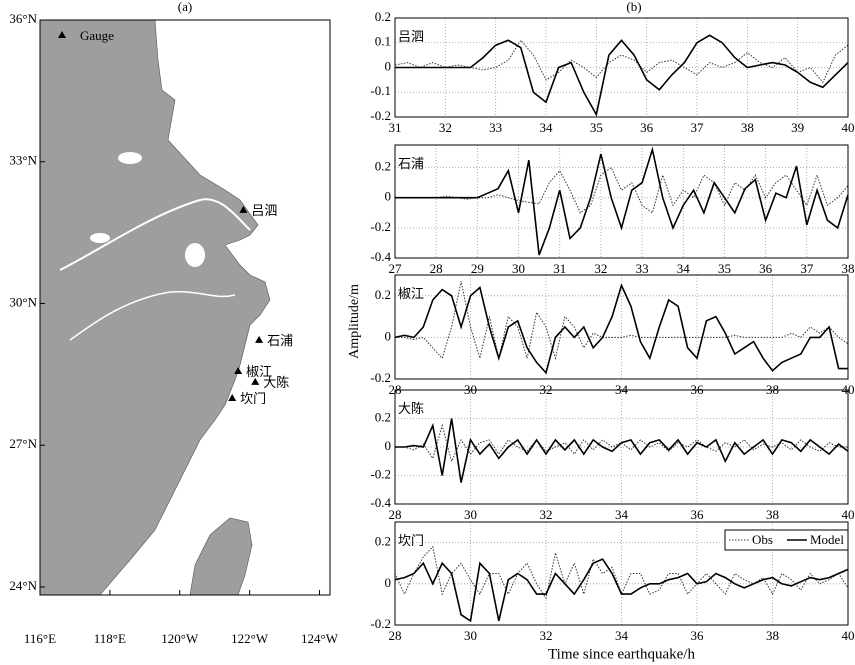 The height and width of the screenshot is (665, 855). Describe the element at coordinates (180, 638) in the screenshot. I see `x-tick-label: 120°W` at that location.